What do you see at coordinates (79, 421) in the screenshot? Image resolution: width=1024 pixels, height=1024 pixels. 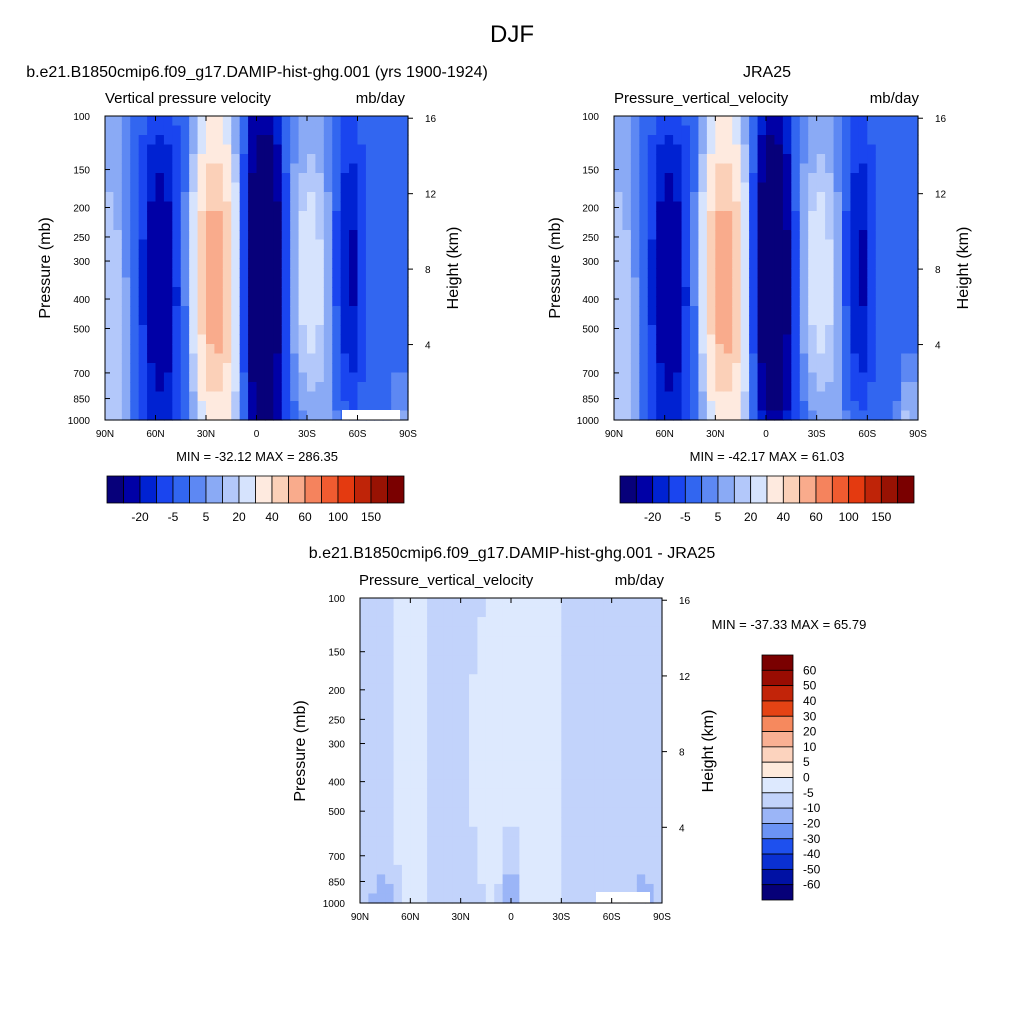 I see `y-tick-label: 1000` at bounding box center [79, 421].